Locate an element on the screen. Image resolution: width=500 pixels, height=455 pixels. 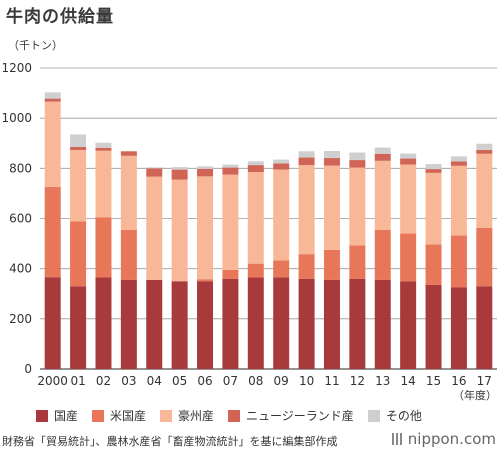
x-tick-label: 01 is located at coordinates (77, 381).